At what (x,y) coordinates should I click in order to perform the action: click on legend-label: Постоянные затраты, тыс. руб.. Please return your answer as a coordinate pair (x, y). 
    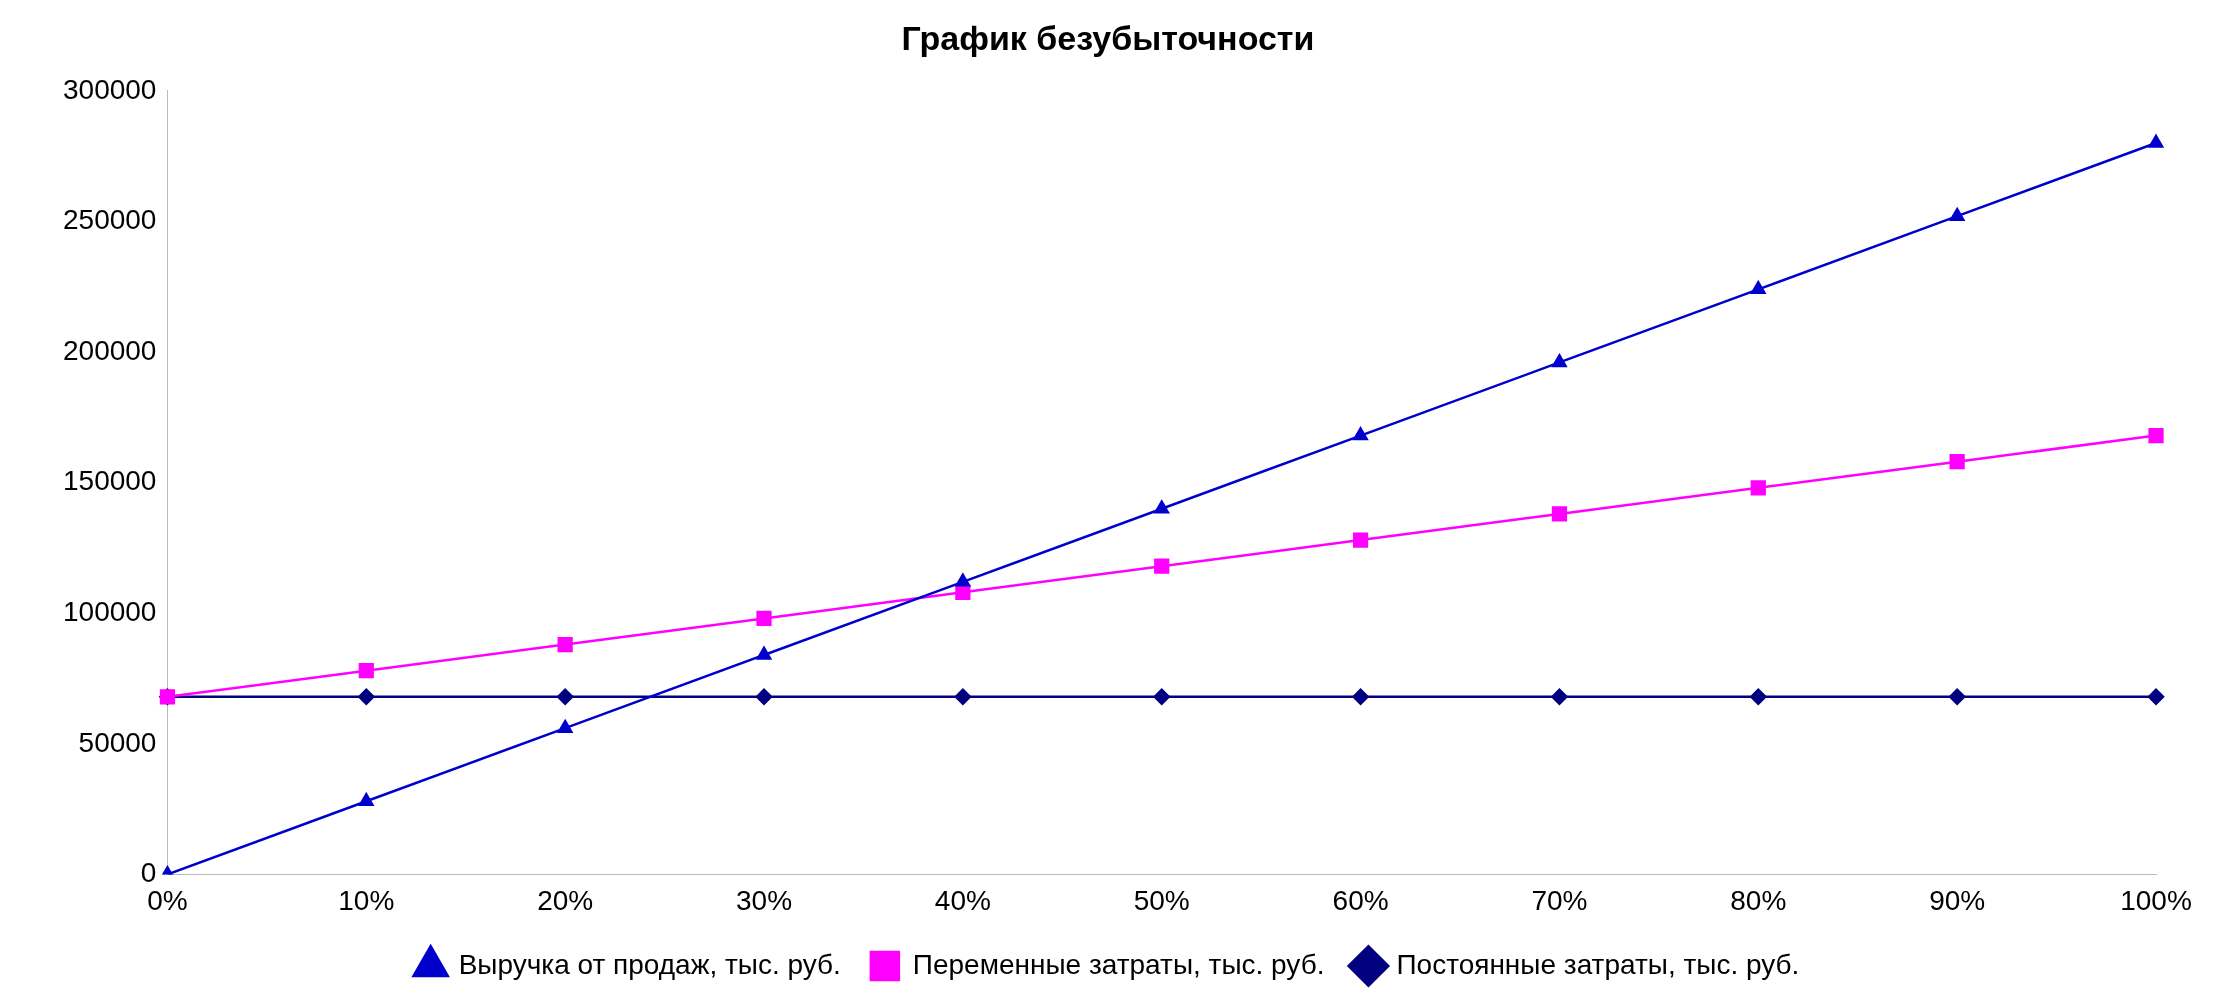
    Looking at the image, I should click on (1598, 964).